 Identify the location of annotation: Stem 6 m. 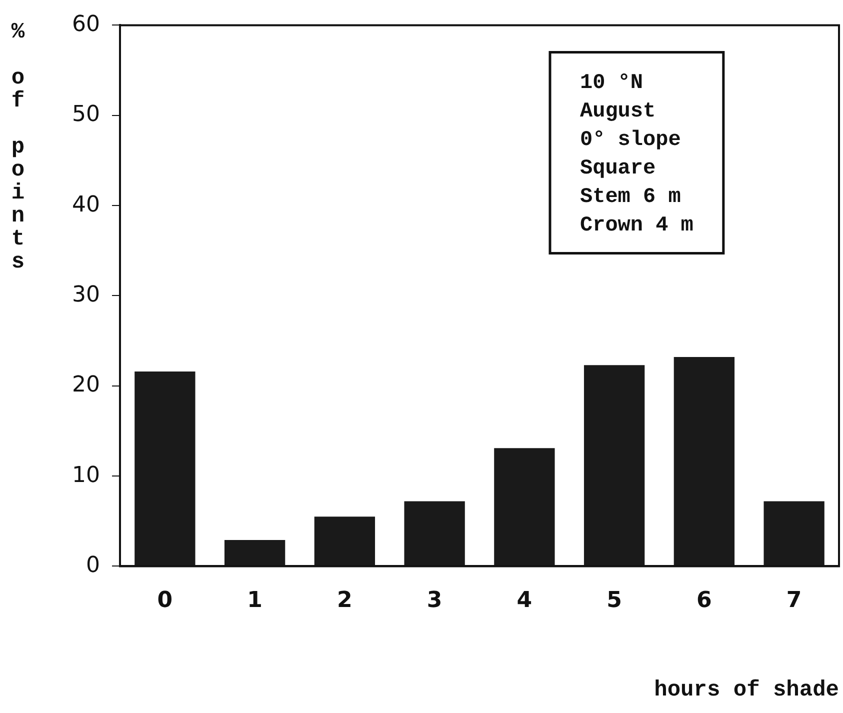
(630, 198).